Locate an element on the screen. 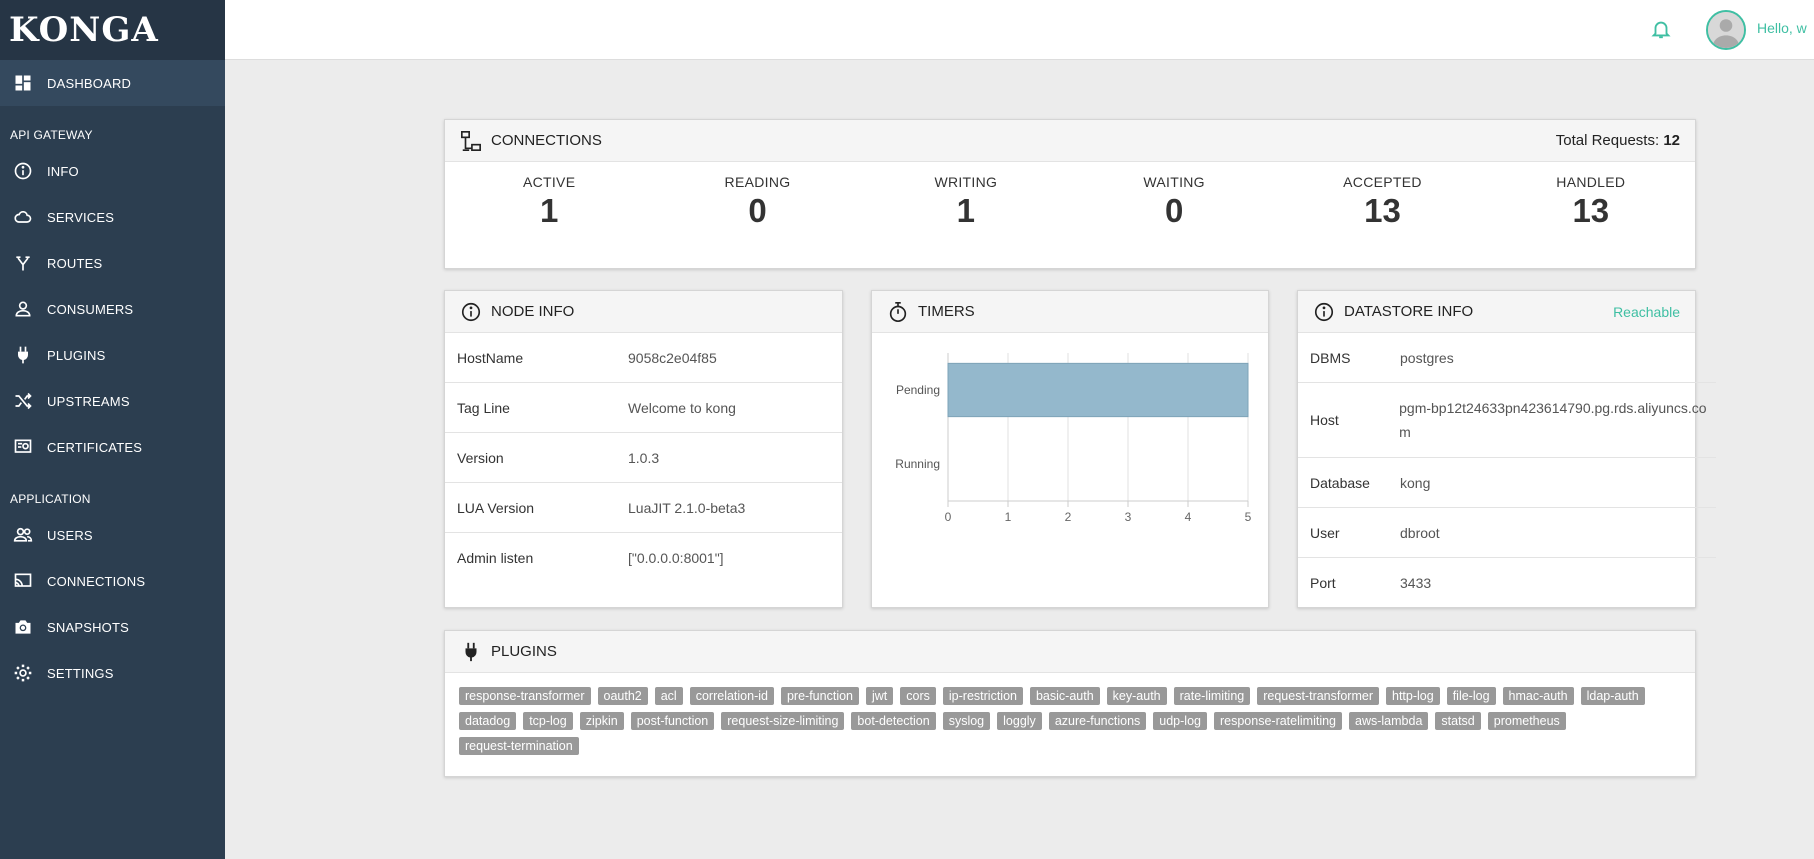 The height and width of the screenshot is (859, 1814). plugin-tag: syslog is located at coordinates (966, 721).